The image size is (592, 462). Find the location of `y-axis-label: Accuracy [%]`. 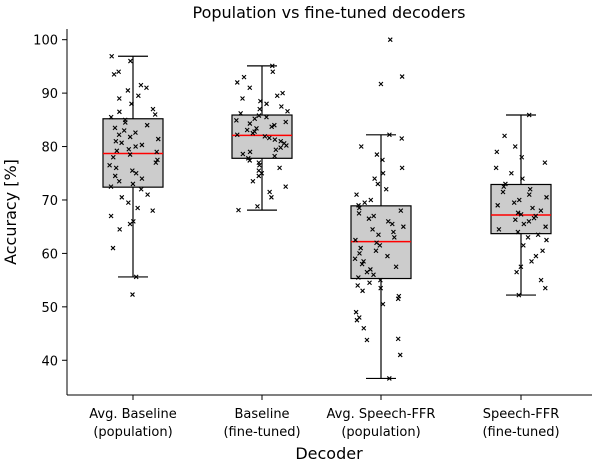

y-axis-label: Accuracy [%] is located at coordinates (10, 212).